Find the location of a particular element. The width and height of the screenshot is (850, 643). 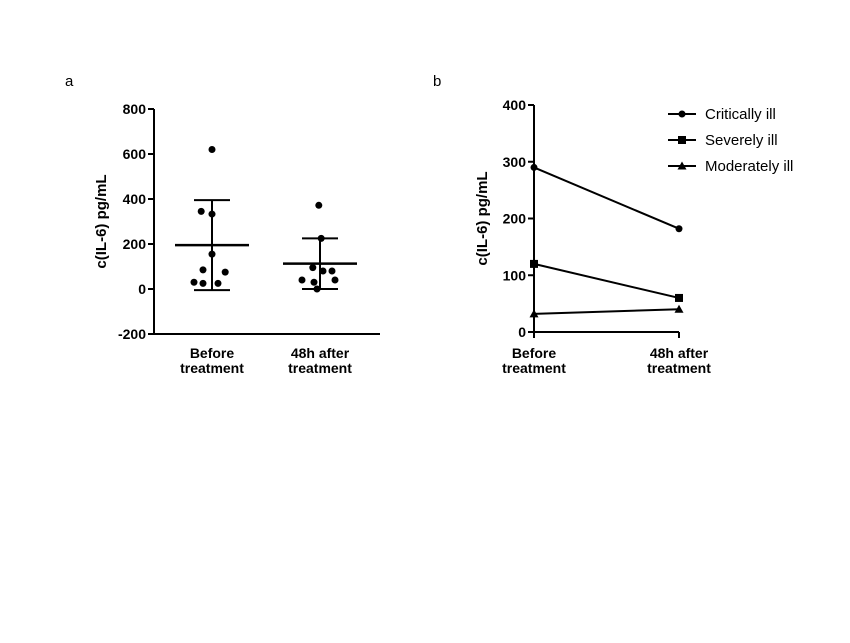

y-tick-label: -200 is located at coordinates (132, 334).